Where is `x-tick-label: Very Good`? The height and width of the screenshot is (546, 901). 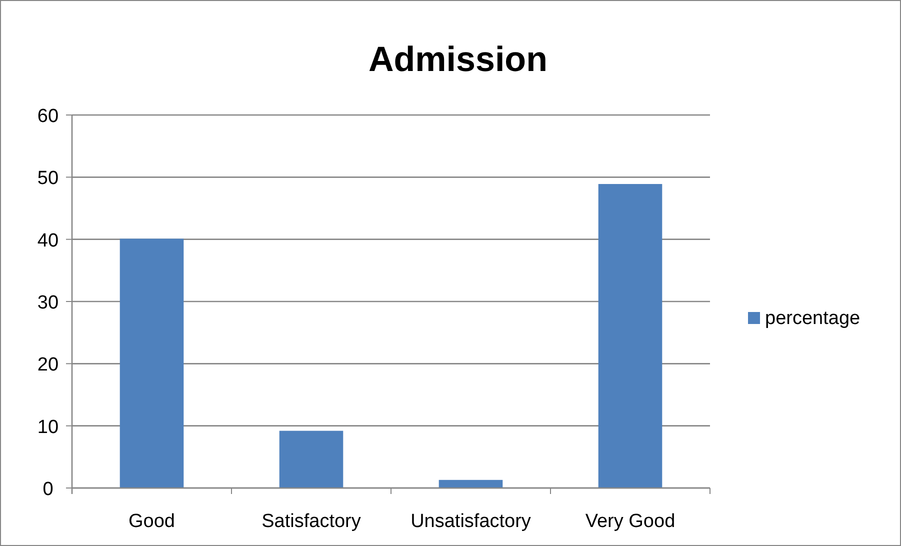 x-tick-label: Very Good is located at coordinates (630, 521).